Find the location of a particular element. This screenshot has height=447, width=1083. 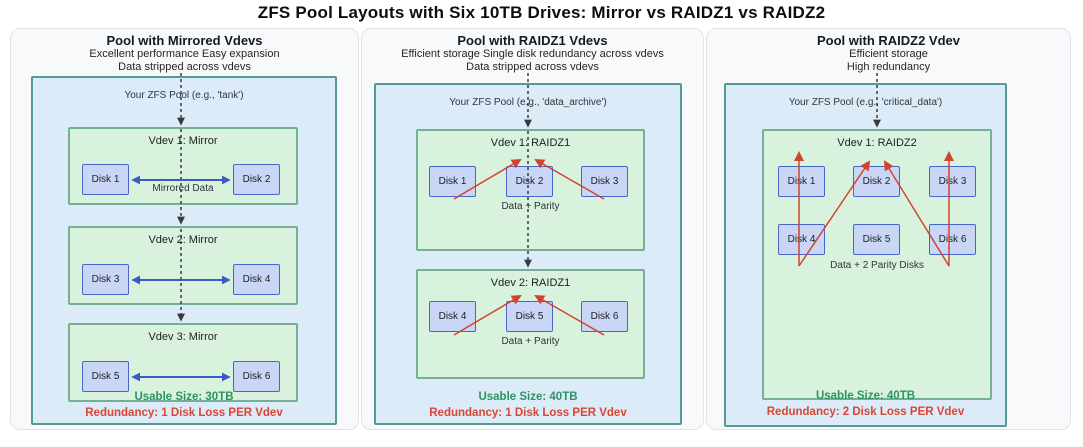

redundancy-label: Redundancy: 2 Disk Loss PER Vdev is located at coordinates (865, 412).